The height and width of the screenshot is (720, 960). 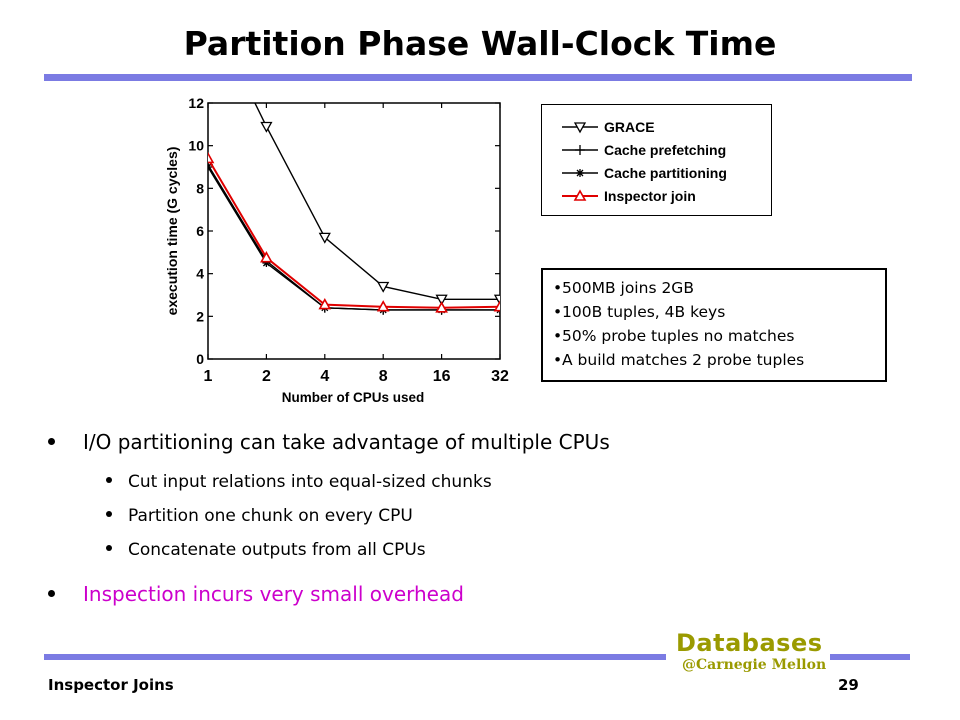 What do you see at coordinates (639, 312) in the screenshot?
I see `note-item: •100B tuples, 4B keys` at bounding box center [639, 312].